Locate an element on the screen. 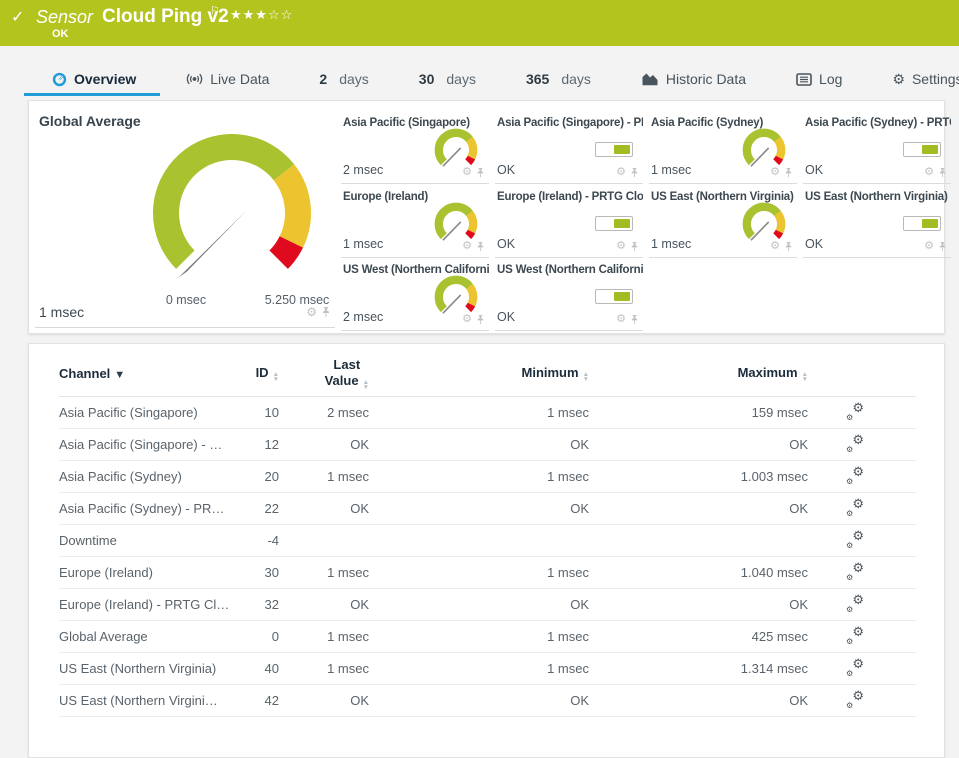  tile-title: Asia Pacific (Sydney) is located at coordinates (707, 123).